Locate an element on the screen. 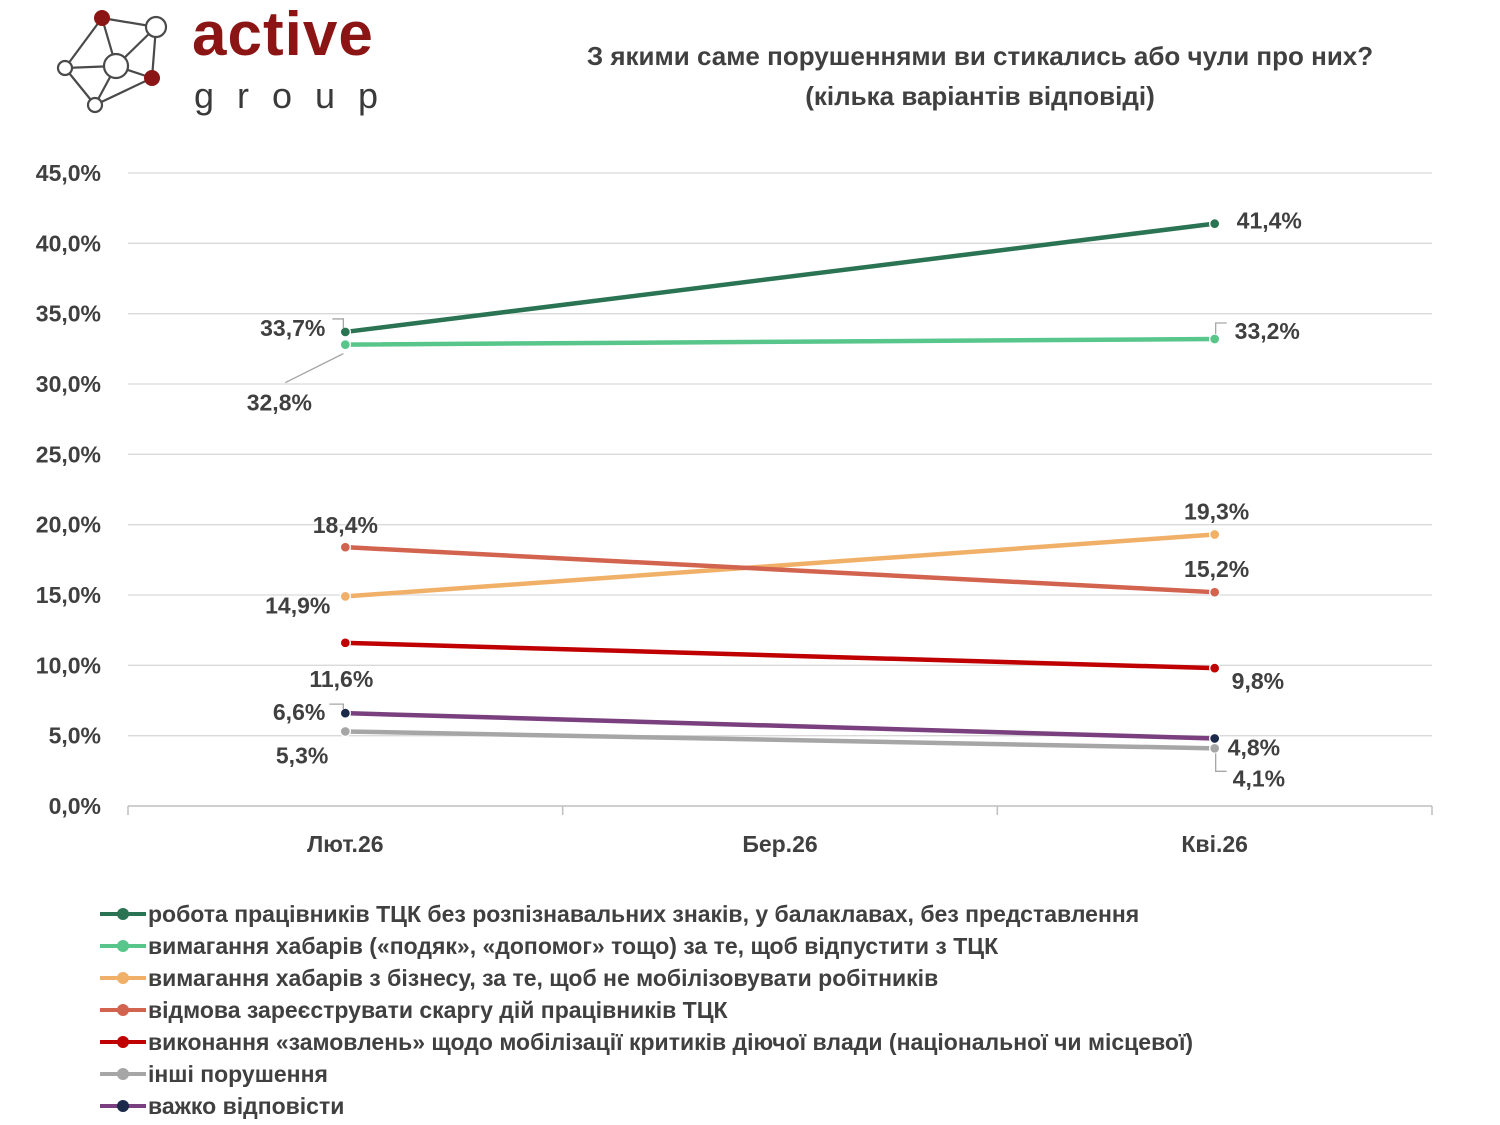 This screenshot has height=1125, width=1500. data-label: 41,4% is located at coordinates (1269, 221).